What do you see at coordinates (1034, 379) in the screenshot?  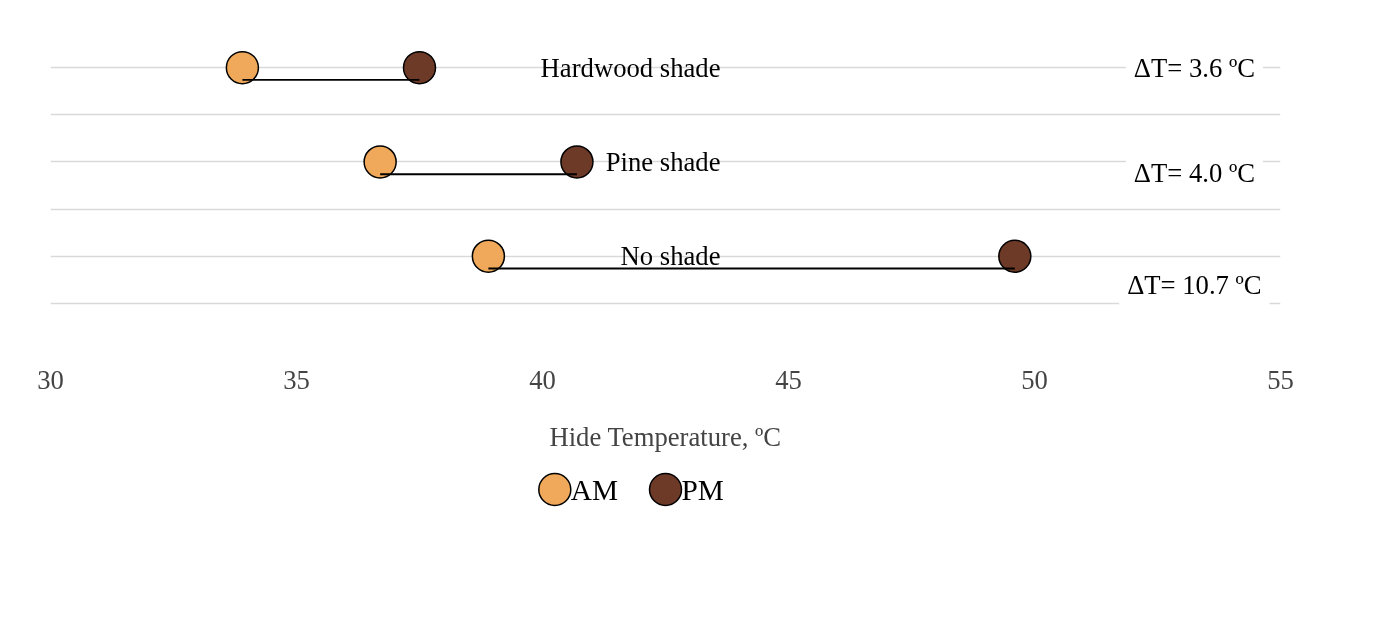 I see `x-tick-label: 50` at bounding box center [1034, 379].